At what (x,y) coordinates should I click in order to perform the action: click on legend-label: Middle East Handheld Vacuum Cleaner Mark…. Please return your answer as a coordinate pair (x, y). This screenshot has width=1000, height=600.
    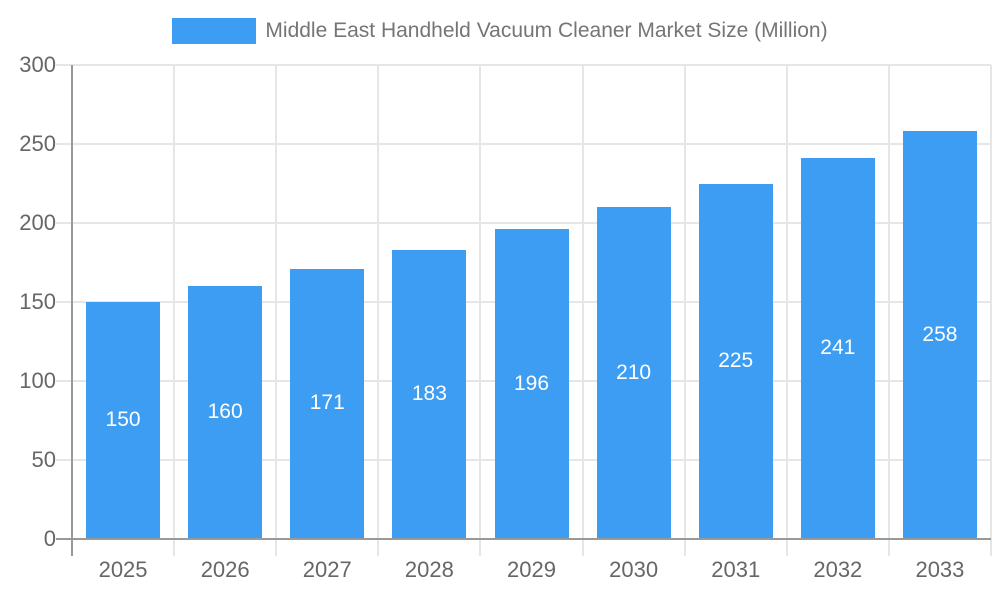
    Looking at the image, I should click on (546, 30).